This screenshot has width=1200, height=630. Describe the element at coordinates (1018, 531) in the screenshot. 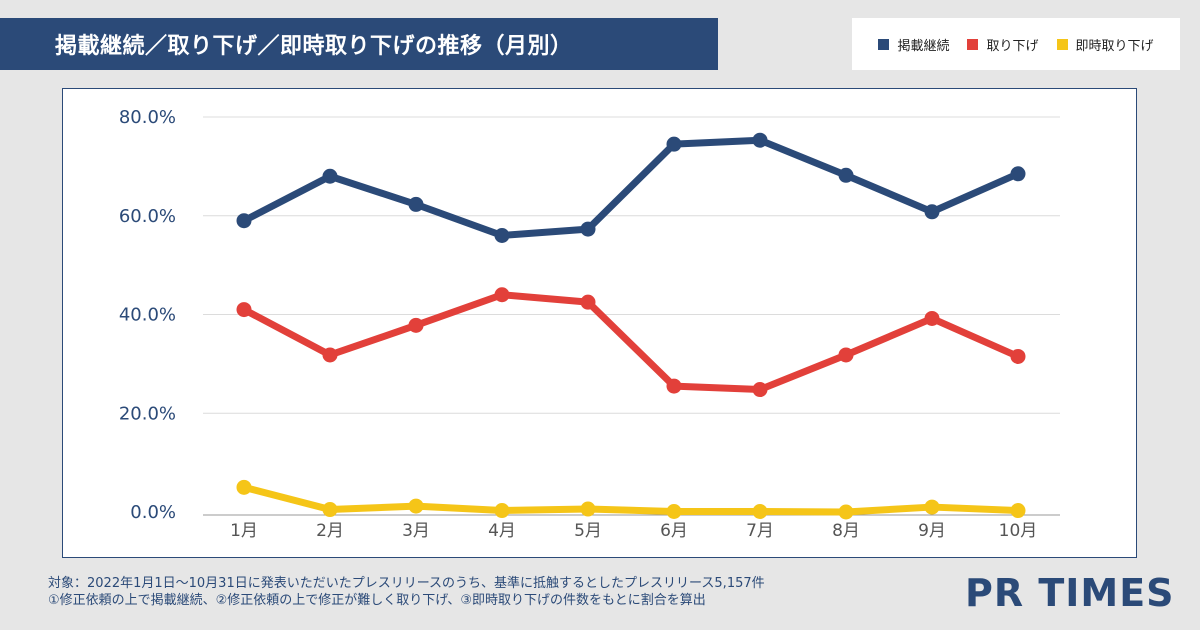

I see `x-tick-label: 10月` at that location.